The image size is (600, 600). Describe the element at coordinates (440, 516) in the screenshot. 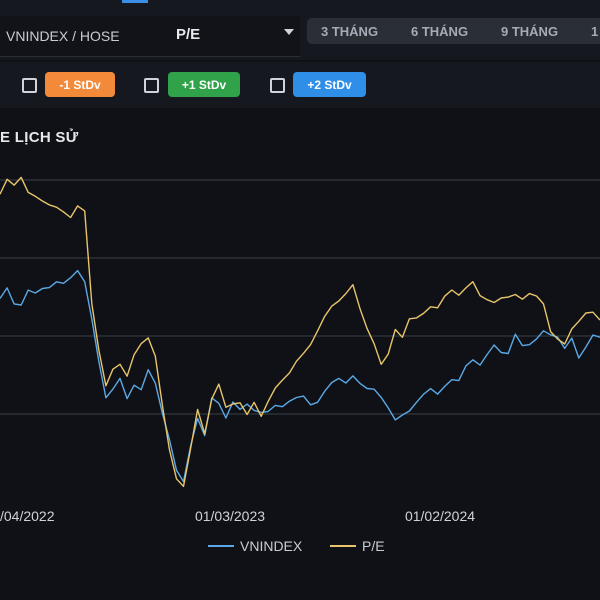

I see `x-tick-label-2: 01/02/2024` at that location.